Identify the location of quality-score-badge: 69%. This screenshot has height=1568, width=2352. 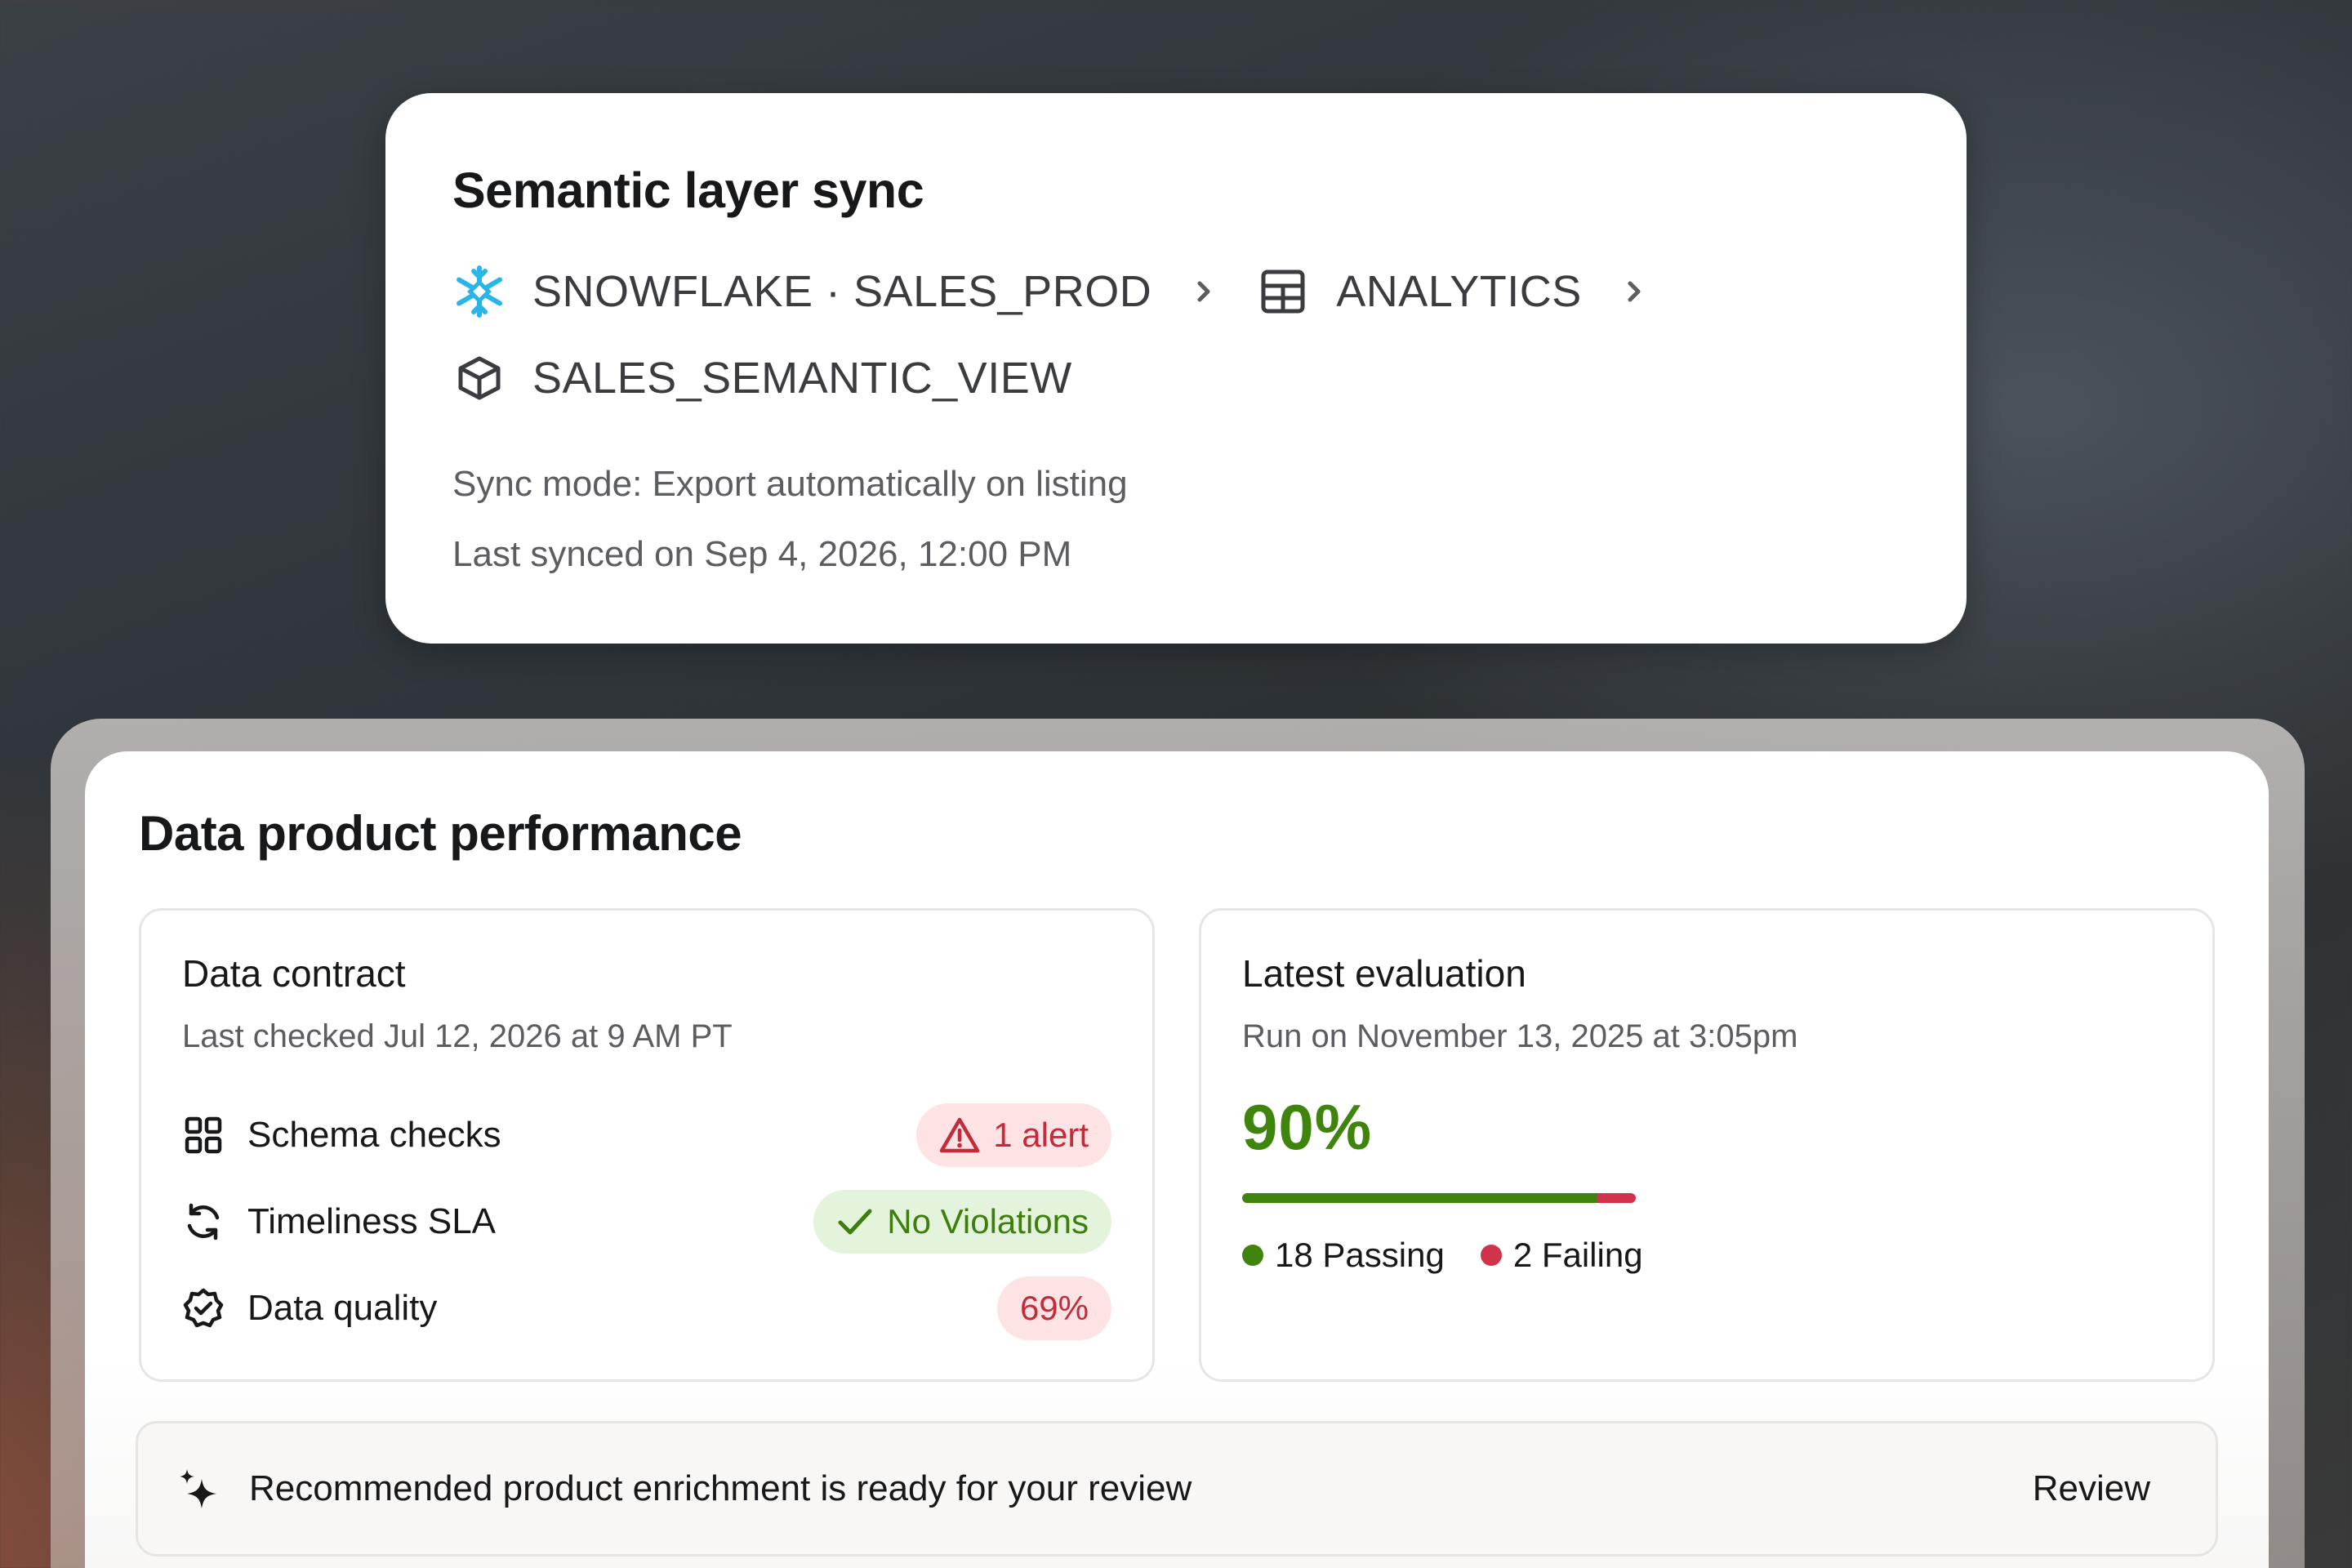
(1053, 1308).